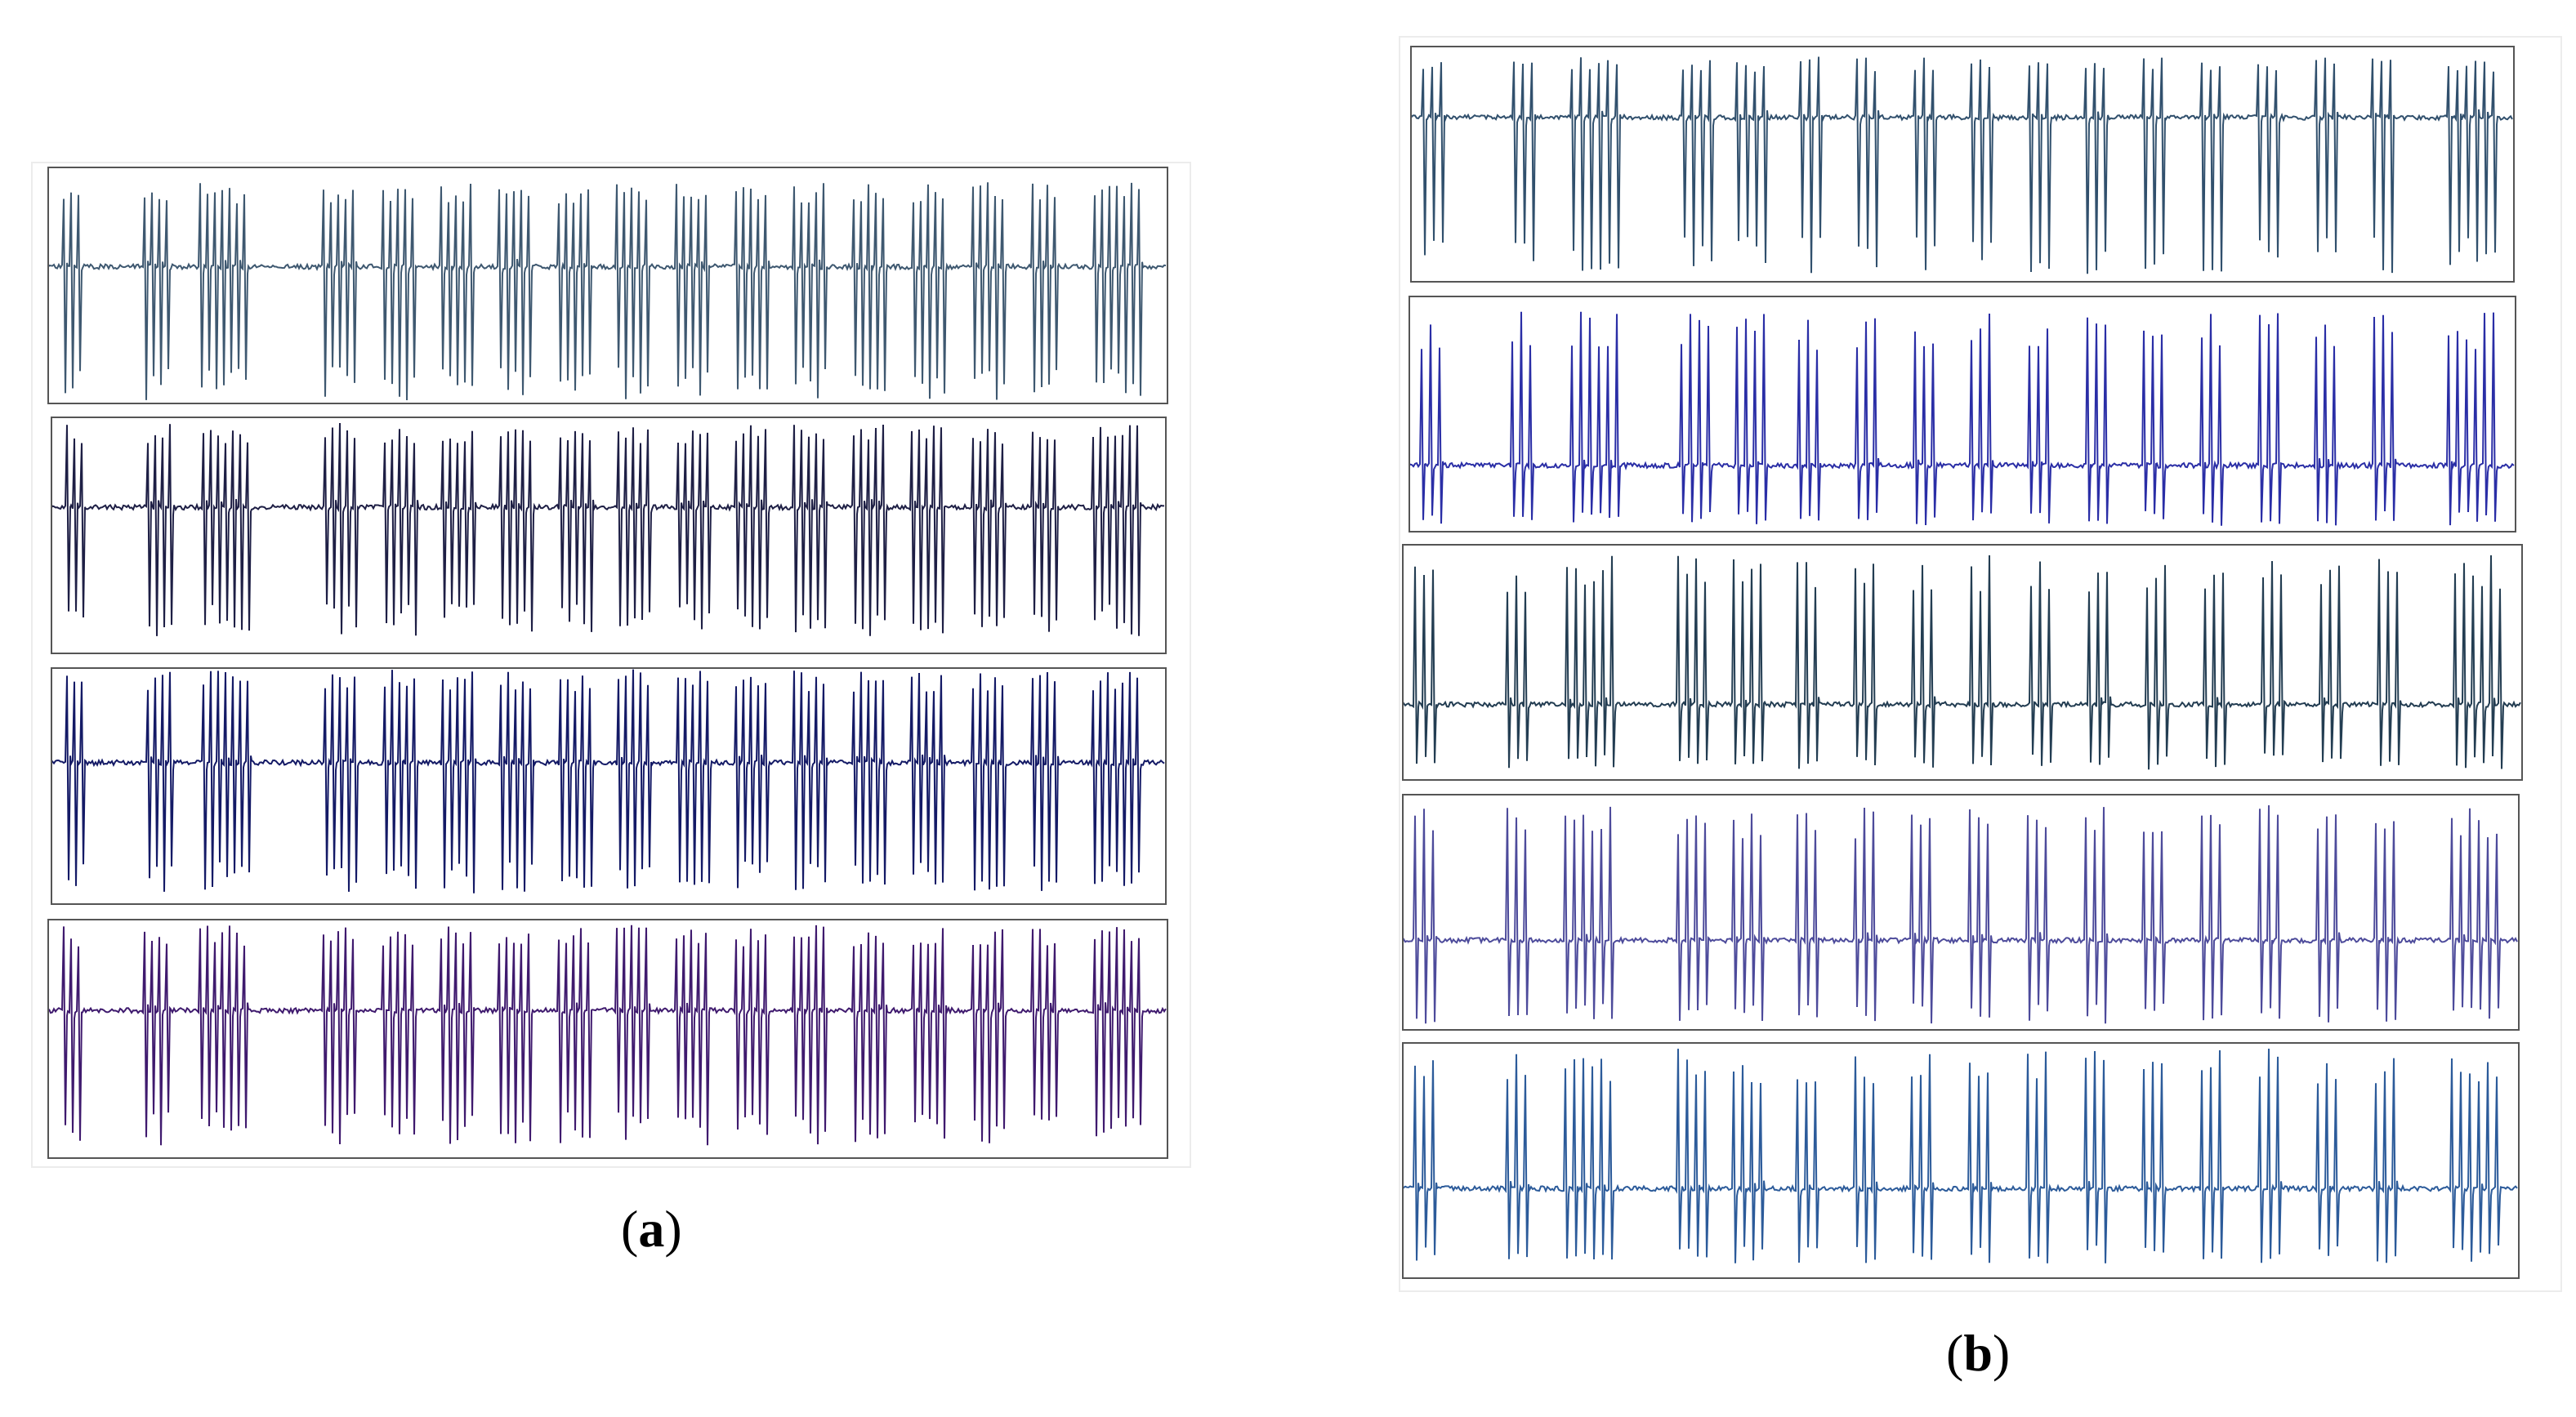  I want to click on waveform-a2, so click(608, 529).